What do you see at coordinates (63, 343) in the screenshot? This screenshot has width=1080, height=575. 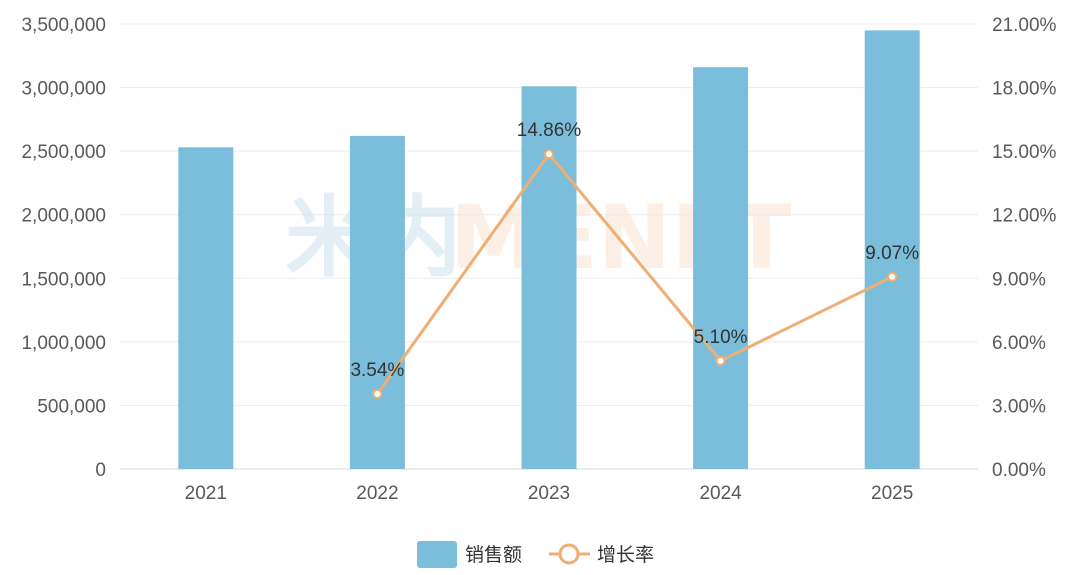 I see `y-left-tick-label: 1,000,000` at bounding box center [63, 343].